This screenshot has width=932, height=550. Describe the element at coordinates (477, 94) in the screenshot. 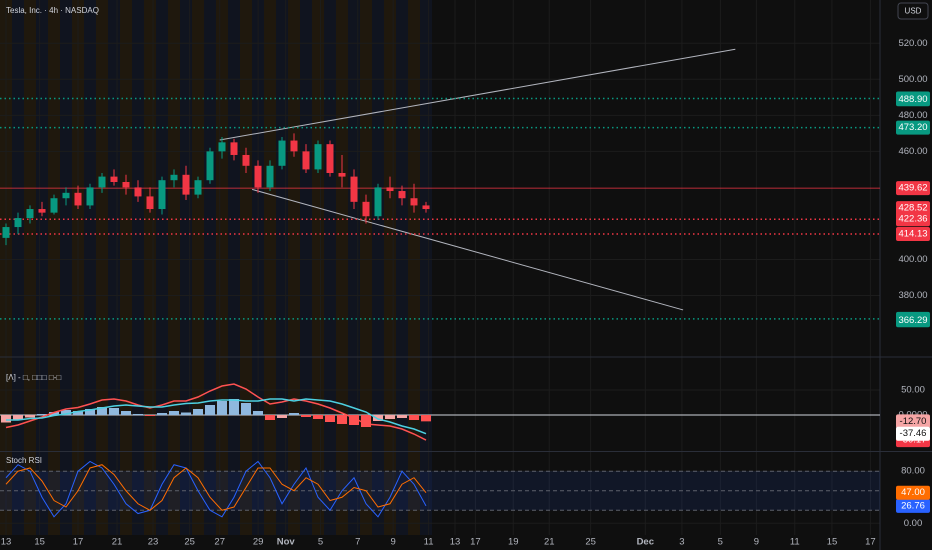

I see `trendline` at that location.